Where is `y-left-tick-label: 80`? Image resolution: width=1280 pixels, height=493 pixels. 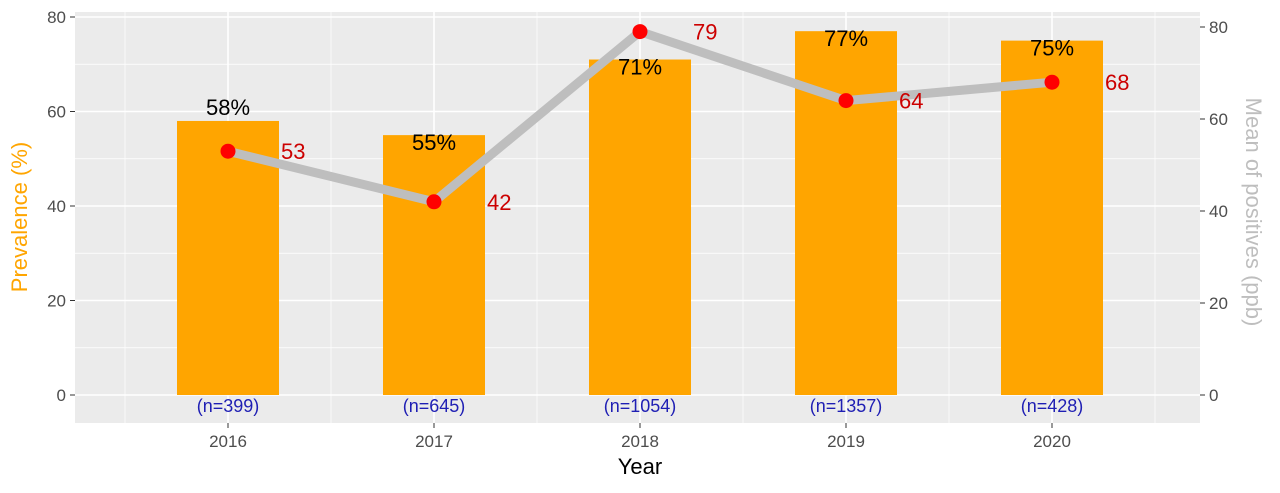
y-left-tick-label: 80 is located at coordinates (56, 17).